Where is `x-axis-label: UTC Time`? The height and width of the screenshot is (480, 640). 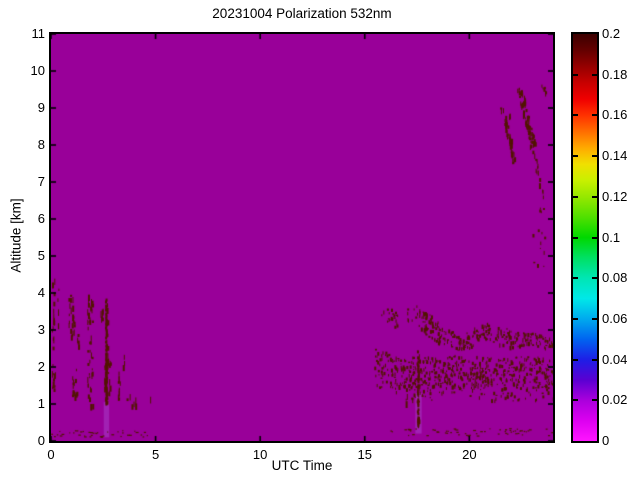
x-axis-label: UTC Time is located at coordinates (302, 465).